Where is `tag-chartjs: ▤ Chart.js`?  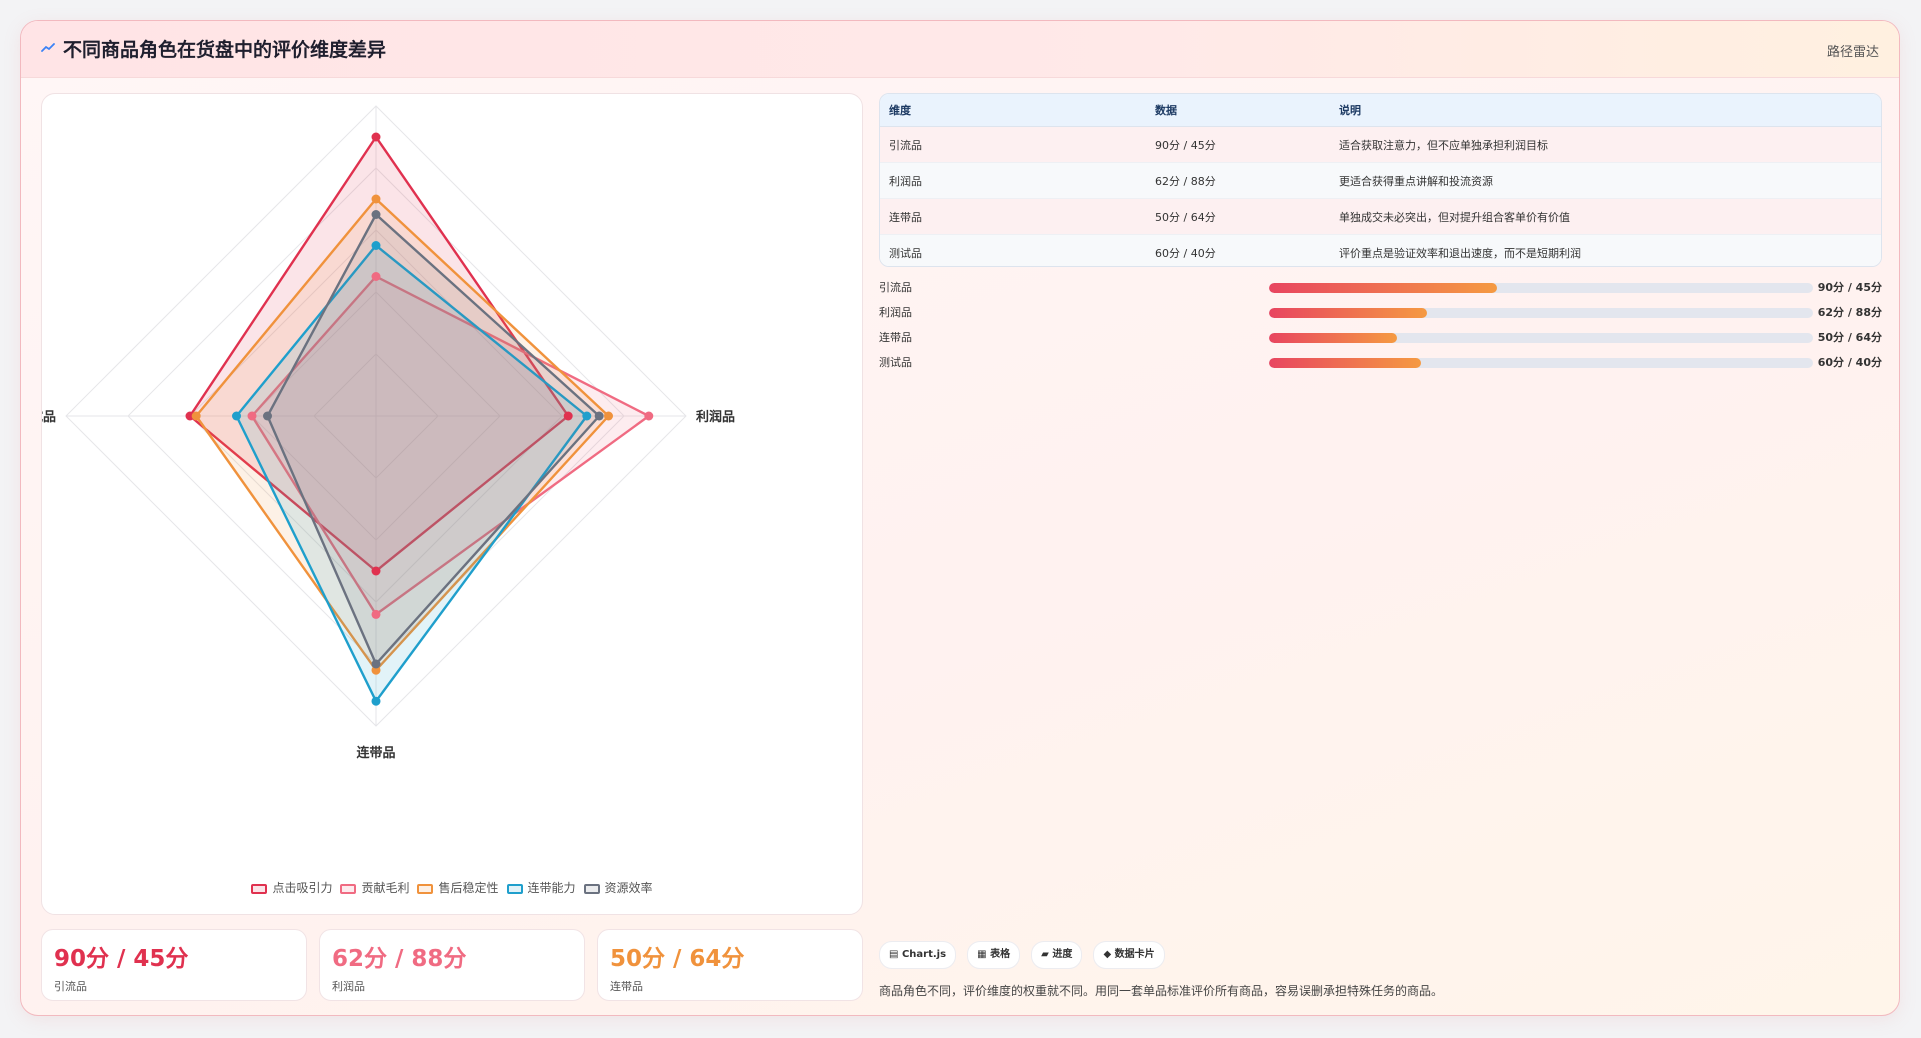
tag-chartjs: ▤ Chart.js is located at coordinates (918, 955).